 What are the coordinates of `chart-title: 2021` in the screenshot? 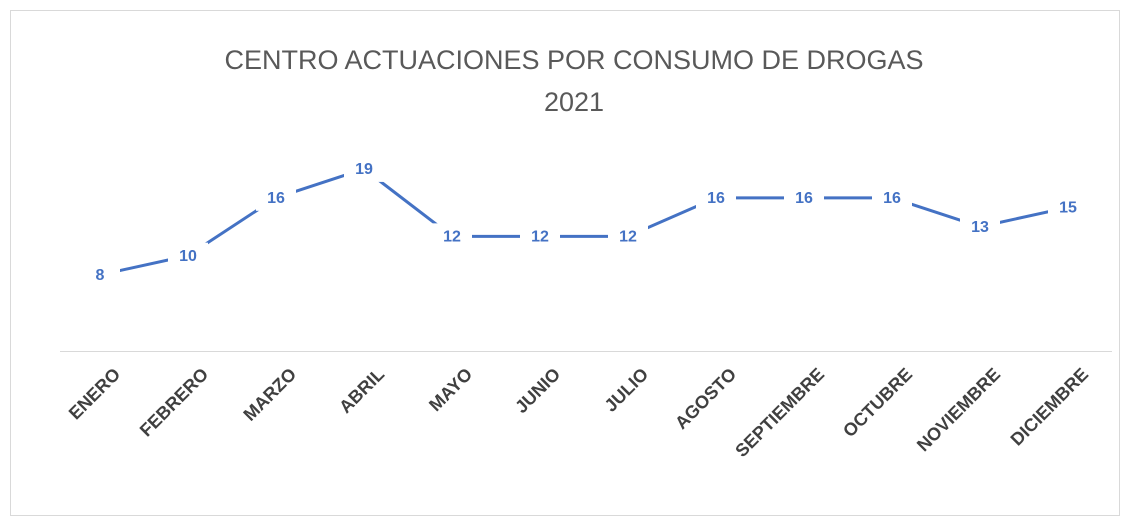 It's located at (574, 102).